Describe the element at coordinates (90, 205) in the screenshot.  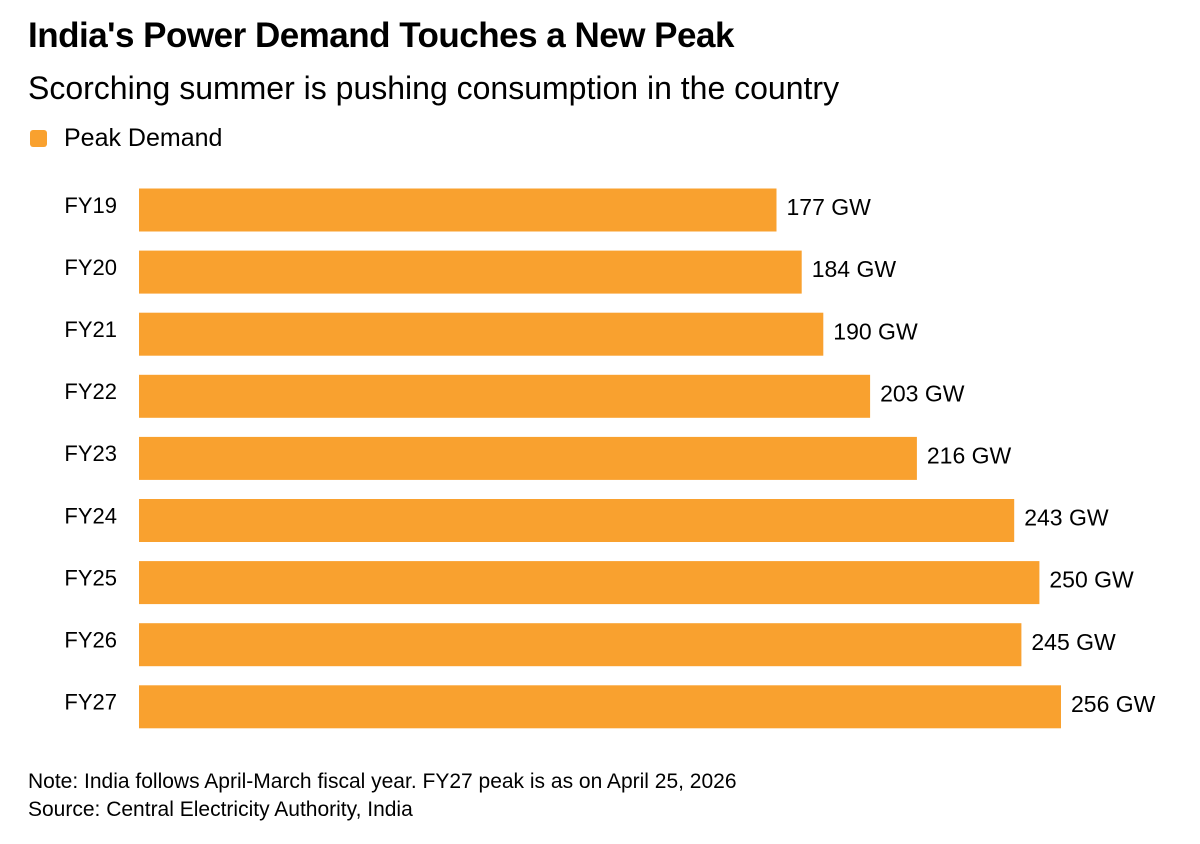
I see `category-label: FY19` at that location.